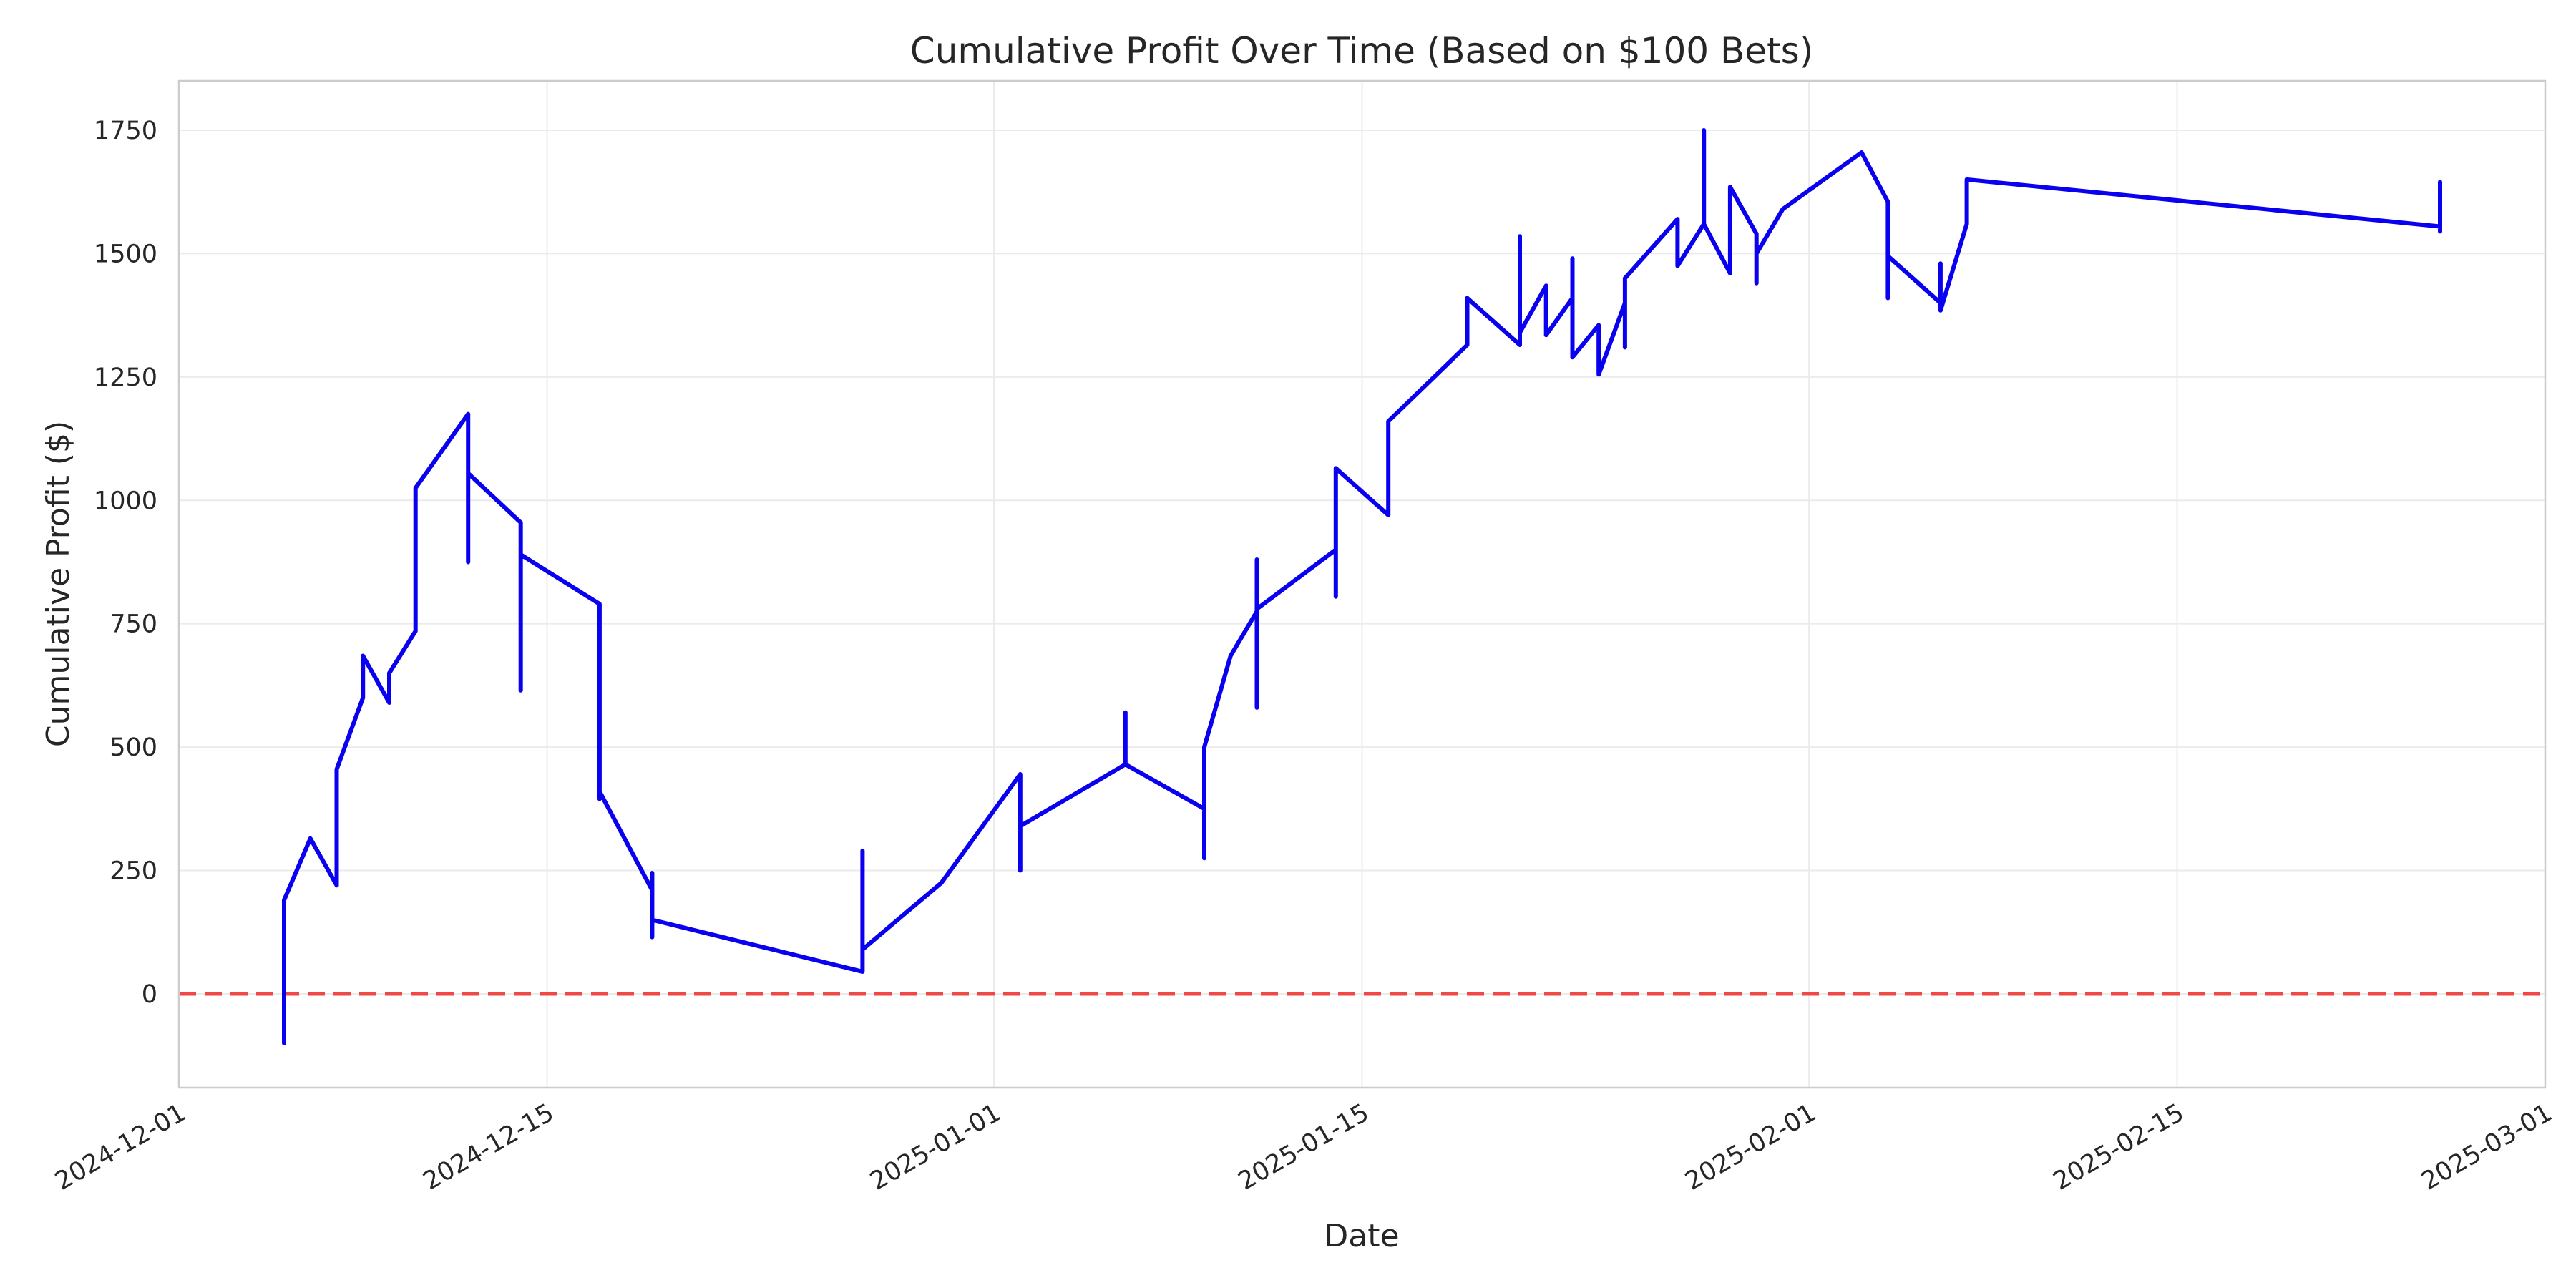 This screenshot has width=2576, height=1288. What do you see at coordinates (133, 871) in the screenshot?
I see `y-tick-label: 250` at bounding box center [133, 871].